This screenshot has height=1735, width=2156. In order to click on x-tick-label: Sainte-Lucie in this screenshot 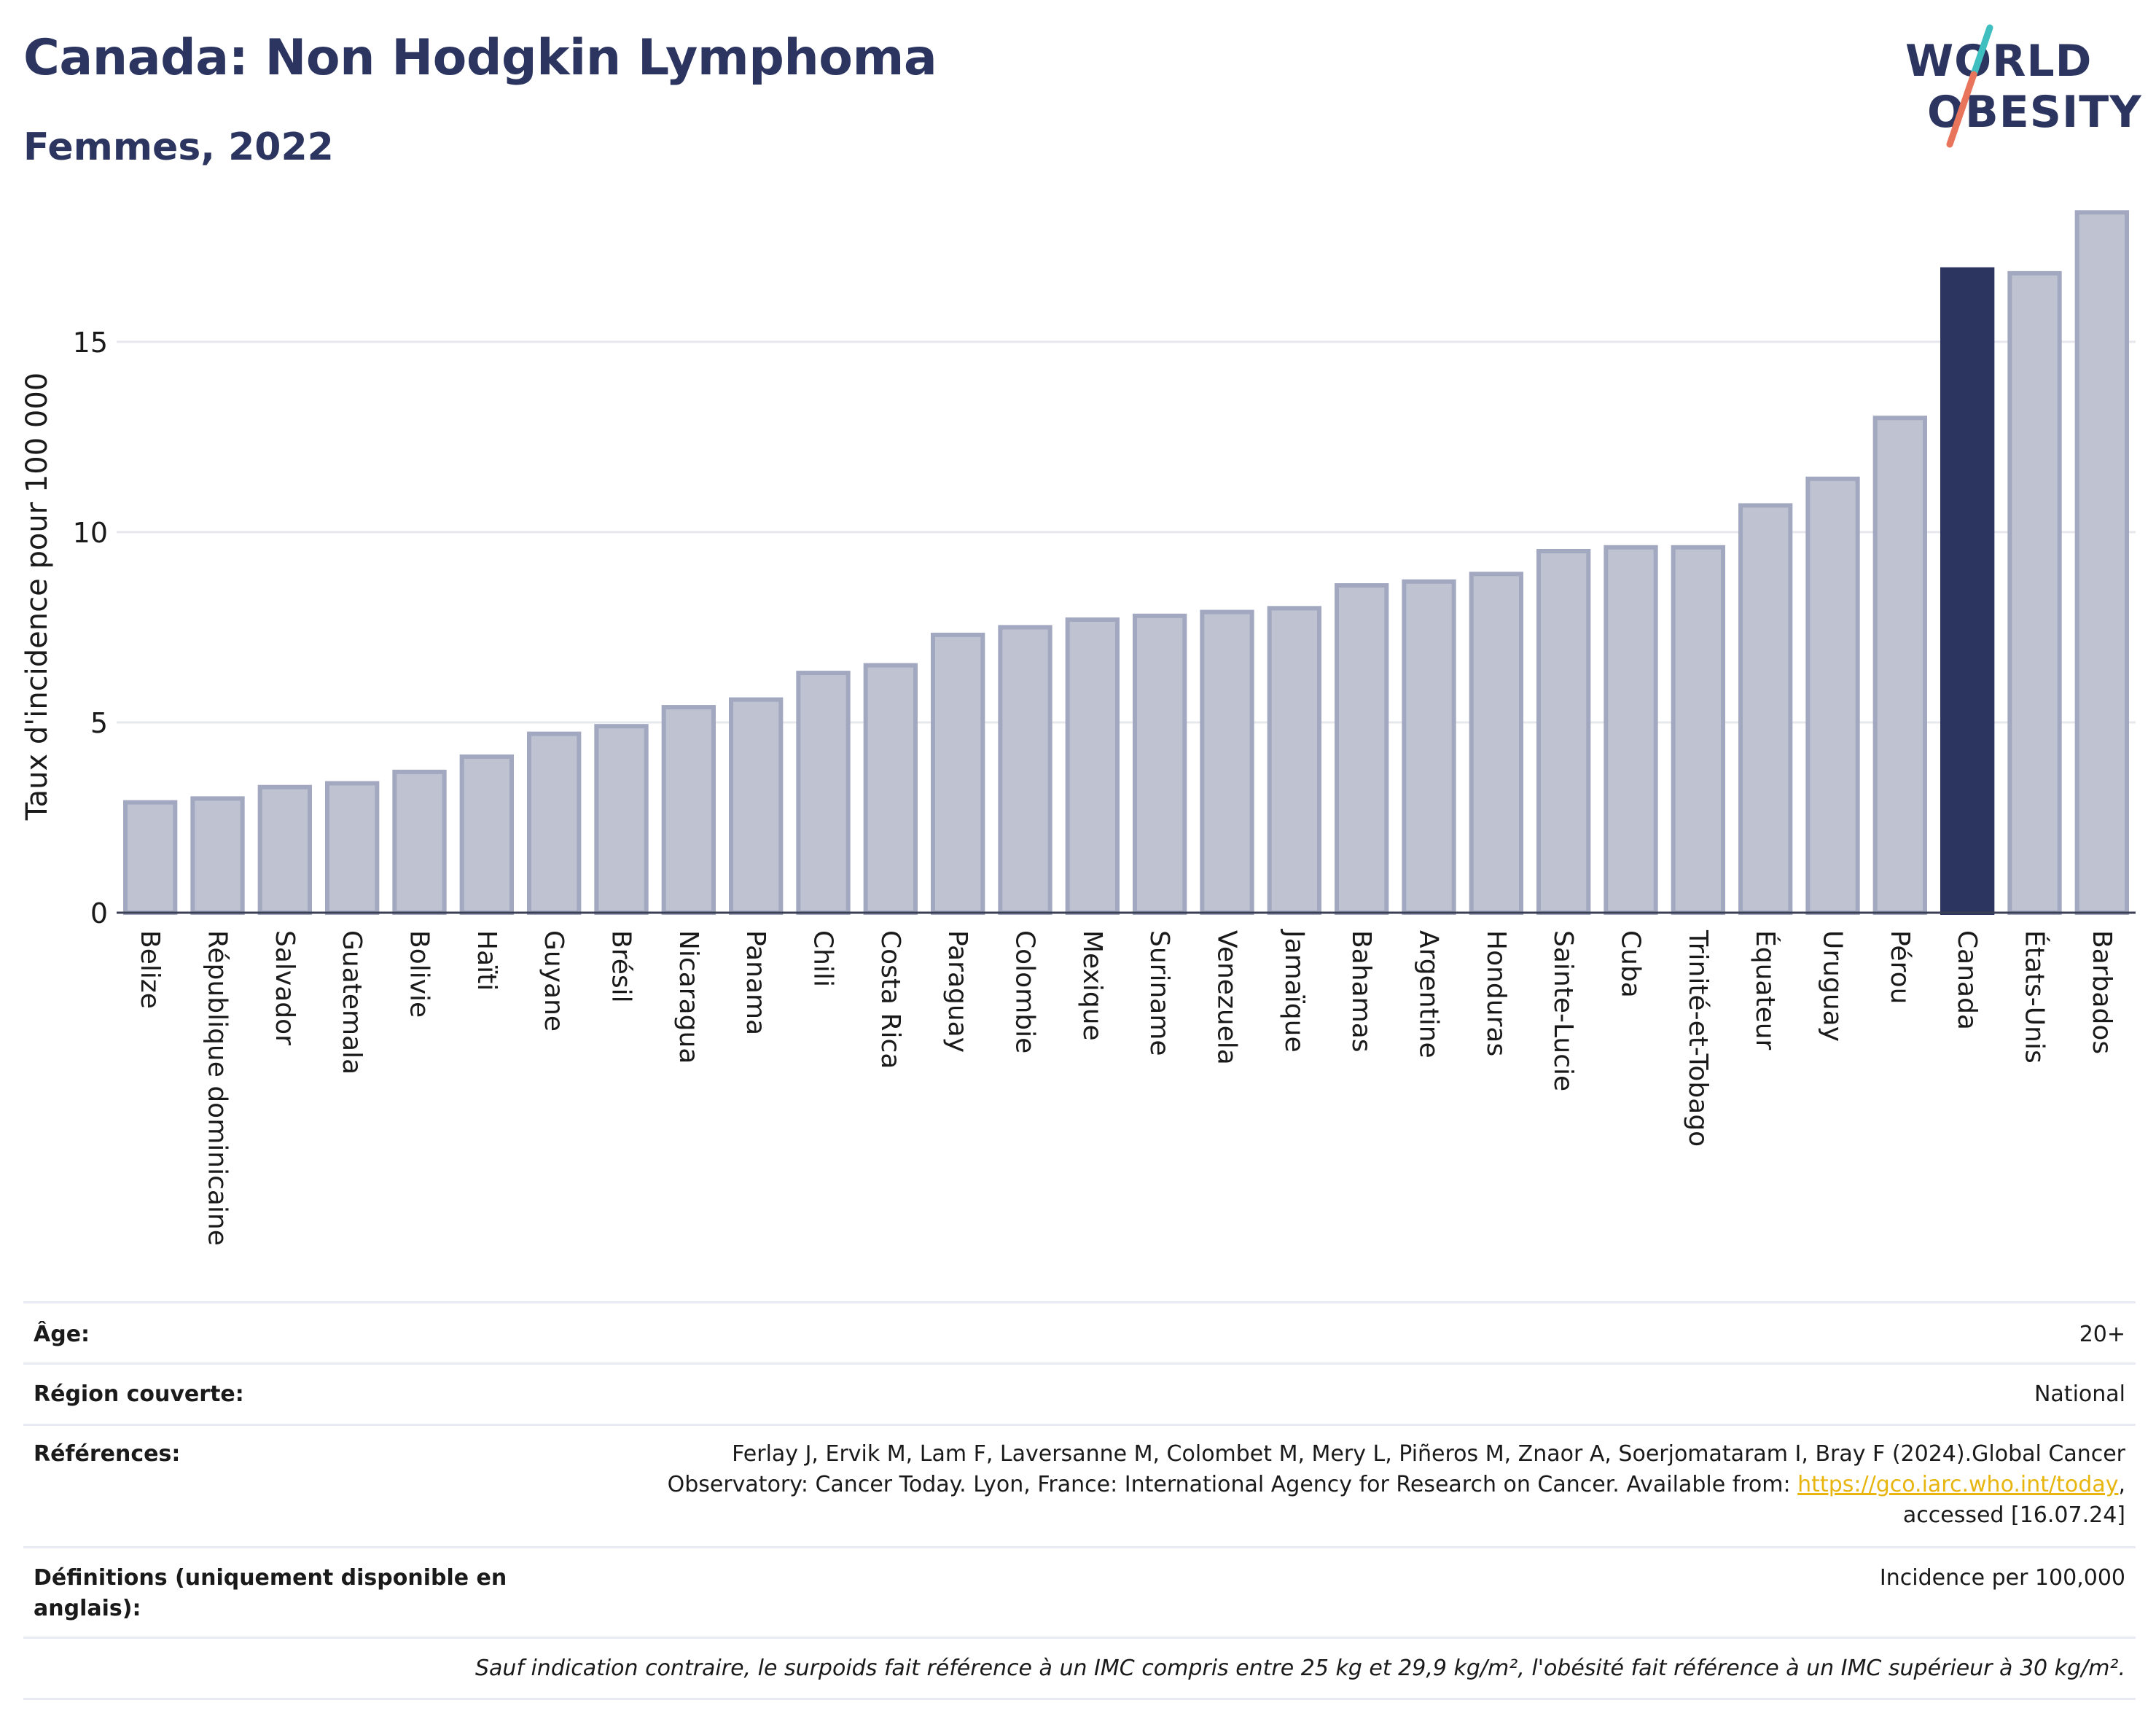, I will do `click(1563, 1010)`.